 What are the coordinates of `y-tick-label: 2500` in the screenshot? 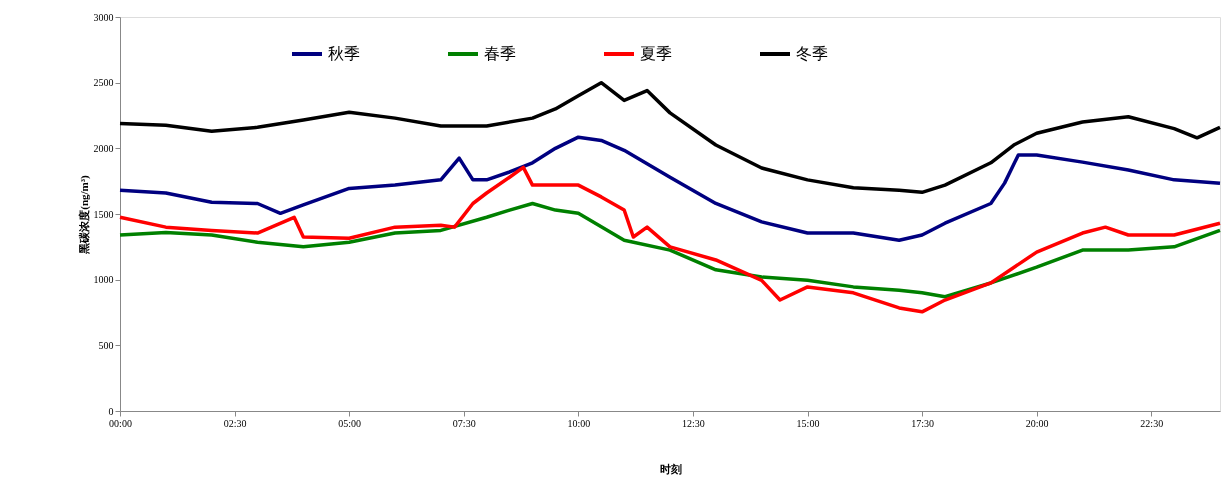 It's located at (103, 83).